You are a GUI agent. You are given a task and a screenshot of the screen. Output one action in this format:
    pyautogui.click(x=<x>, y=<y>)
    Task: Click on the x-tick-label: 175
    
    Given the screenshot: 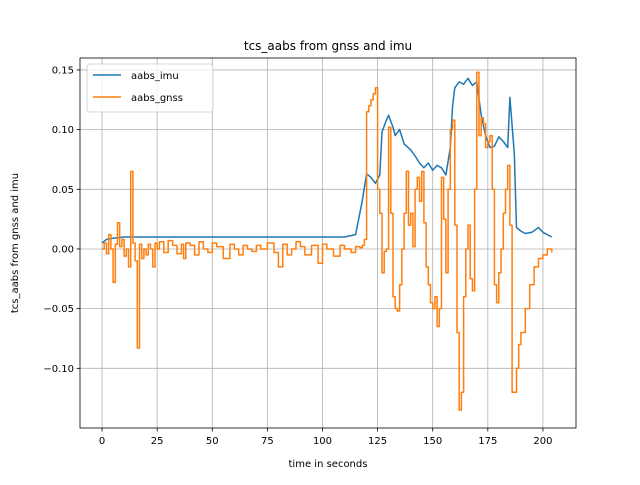 What is the action you would take?
    pyautogui.click(x=487, y=441)
    